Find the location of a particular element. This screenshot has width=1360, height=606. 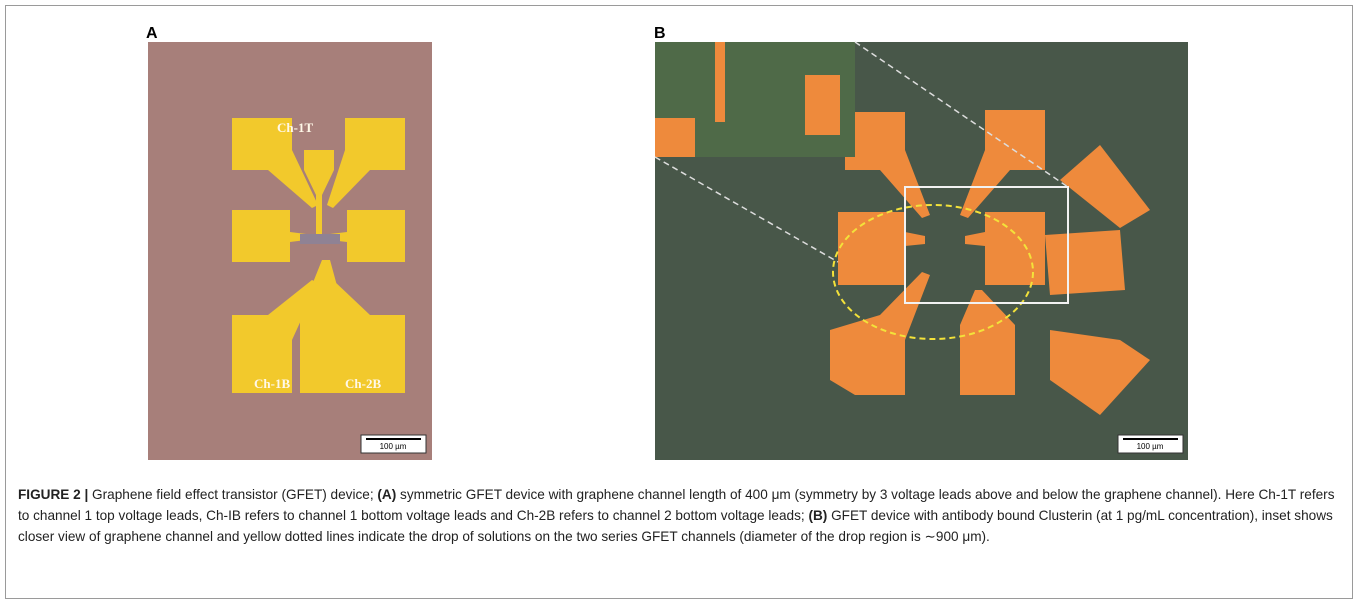

inset-electrodes is located at coordinates (747, 99).